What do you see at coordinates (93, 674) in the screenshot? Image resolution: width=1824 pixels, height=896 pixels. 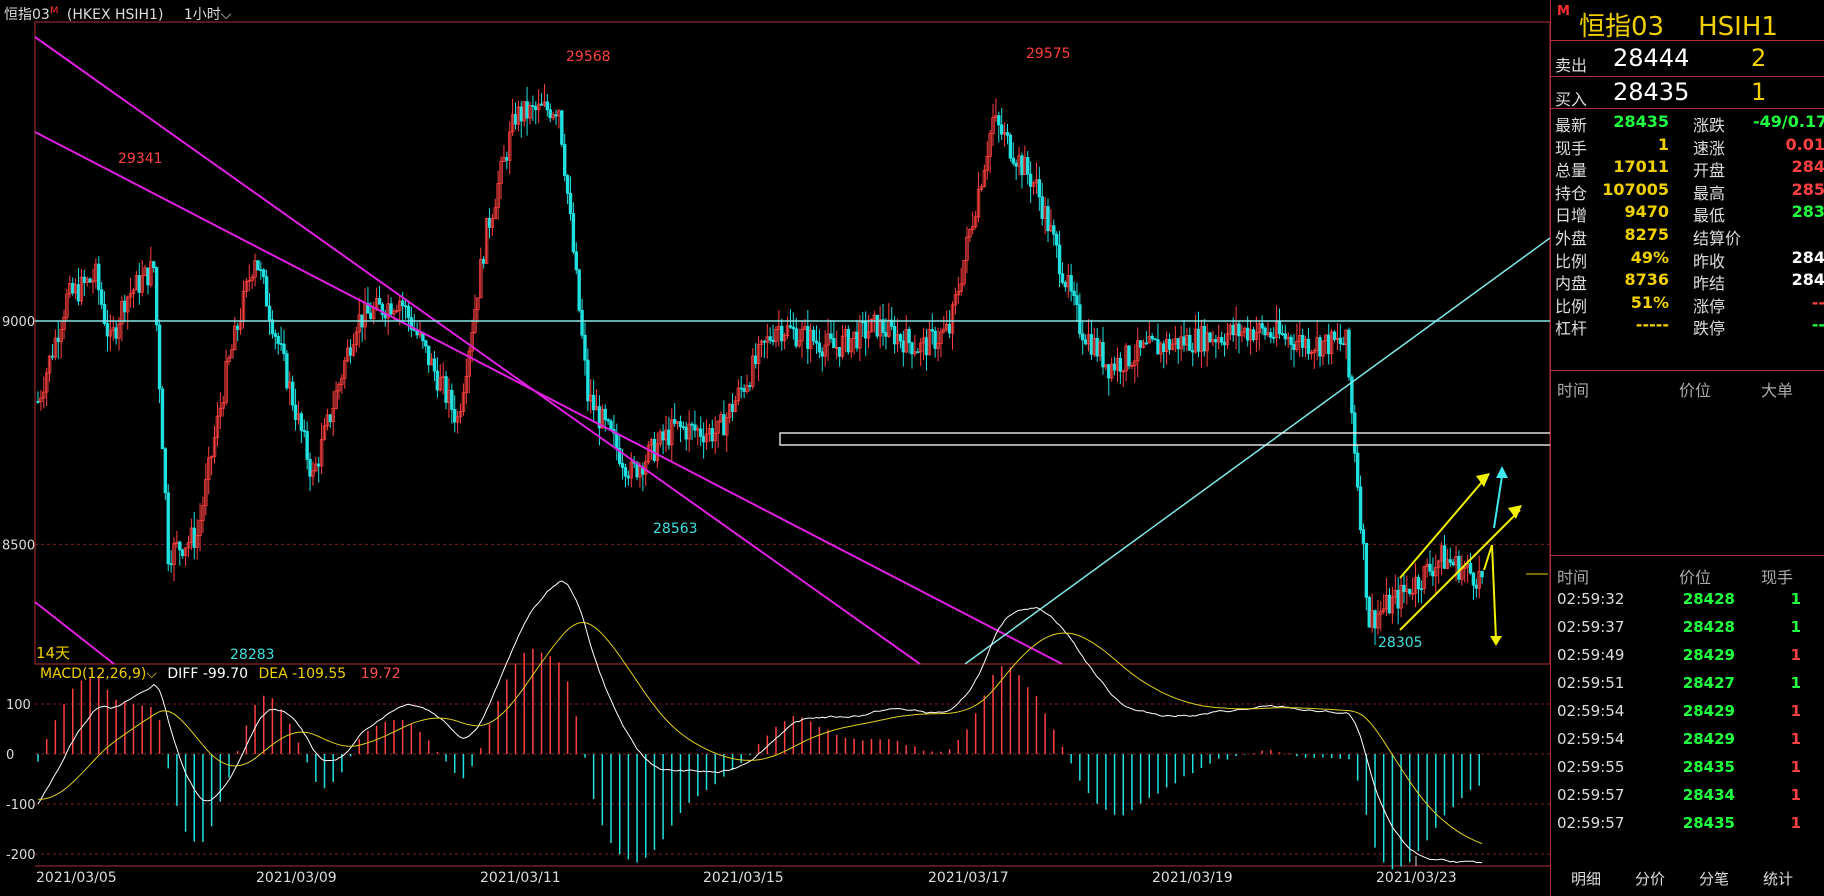 I see `macd-label: MACD(12,26,9)` at bounding box center [93, 674].